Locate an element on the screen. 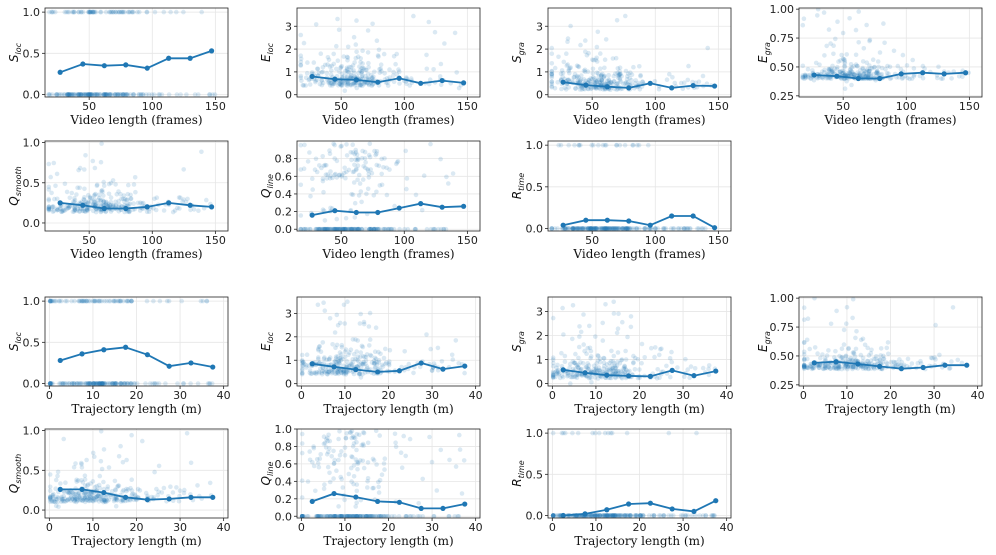 This screenshot has height=555, width=996. x-tick-label: 150 is located at coordinates (215, 240).